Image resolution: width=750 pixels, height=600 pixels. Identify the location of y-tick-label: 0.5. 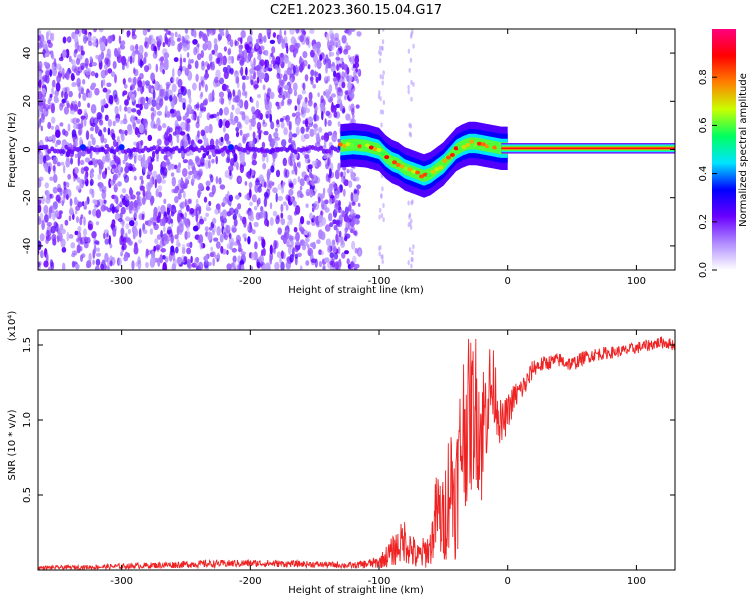
(27, 495).